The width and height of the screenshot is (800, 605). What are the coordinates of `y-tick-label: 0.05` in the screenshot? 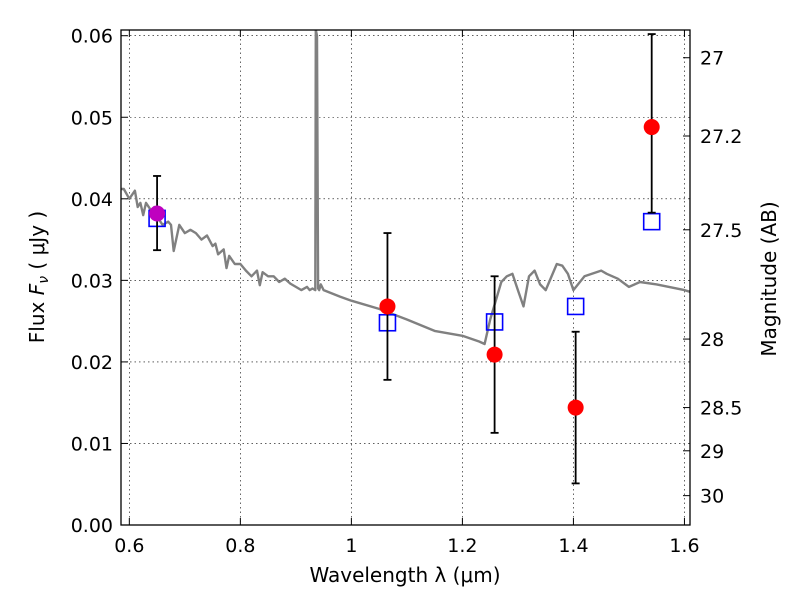 It's located at (92, 118).